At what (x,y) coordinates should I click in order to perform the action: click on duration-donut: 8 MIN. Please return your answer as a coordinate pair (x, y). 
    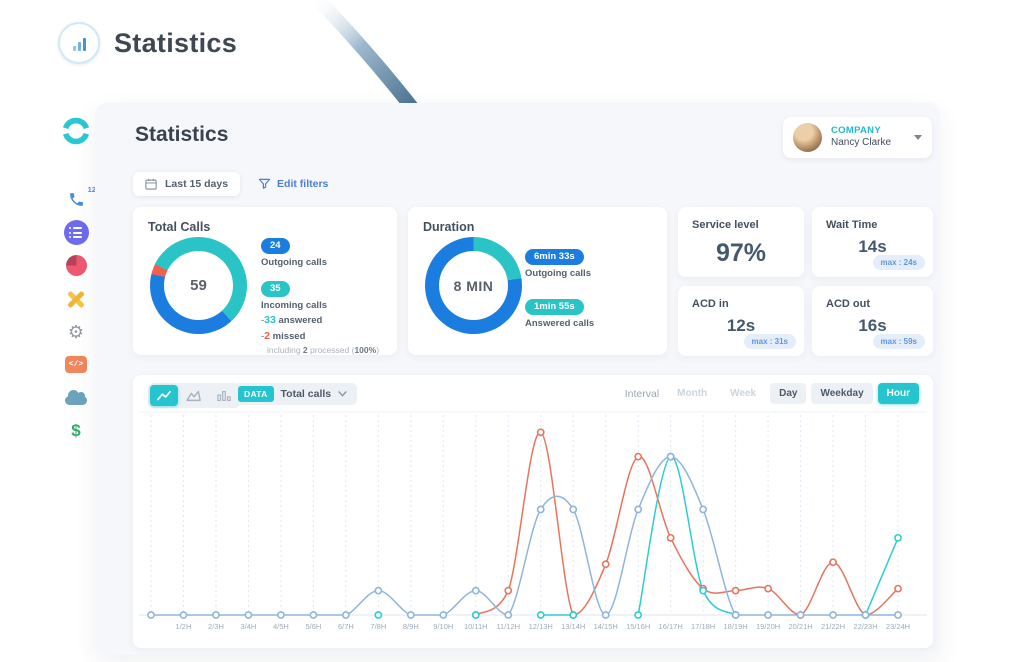
    Looking at the image, I should click on (473, 285).